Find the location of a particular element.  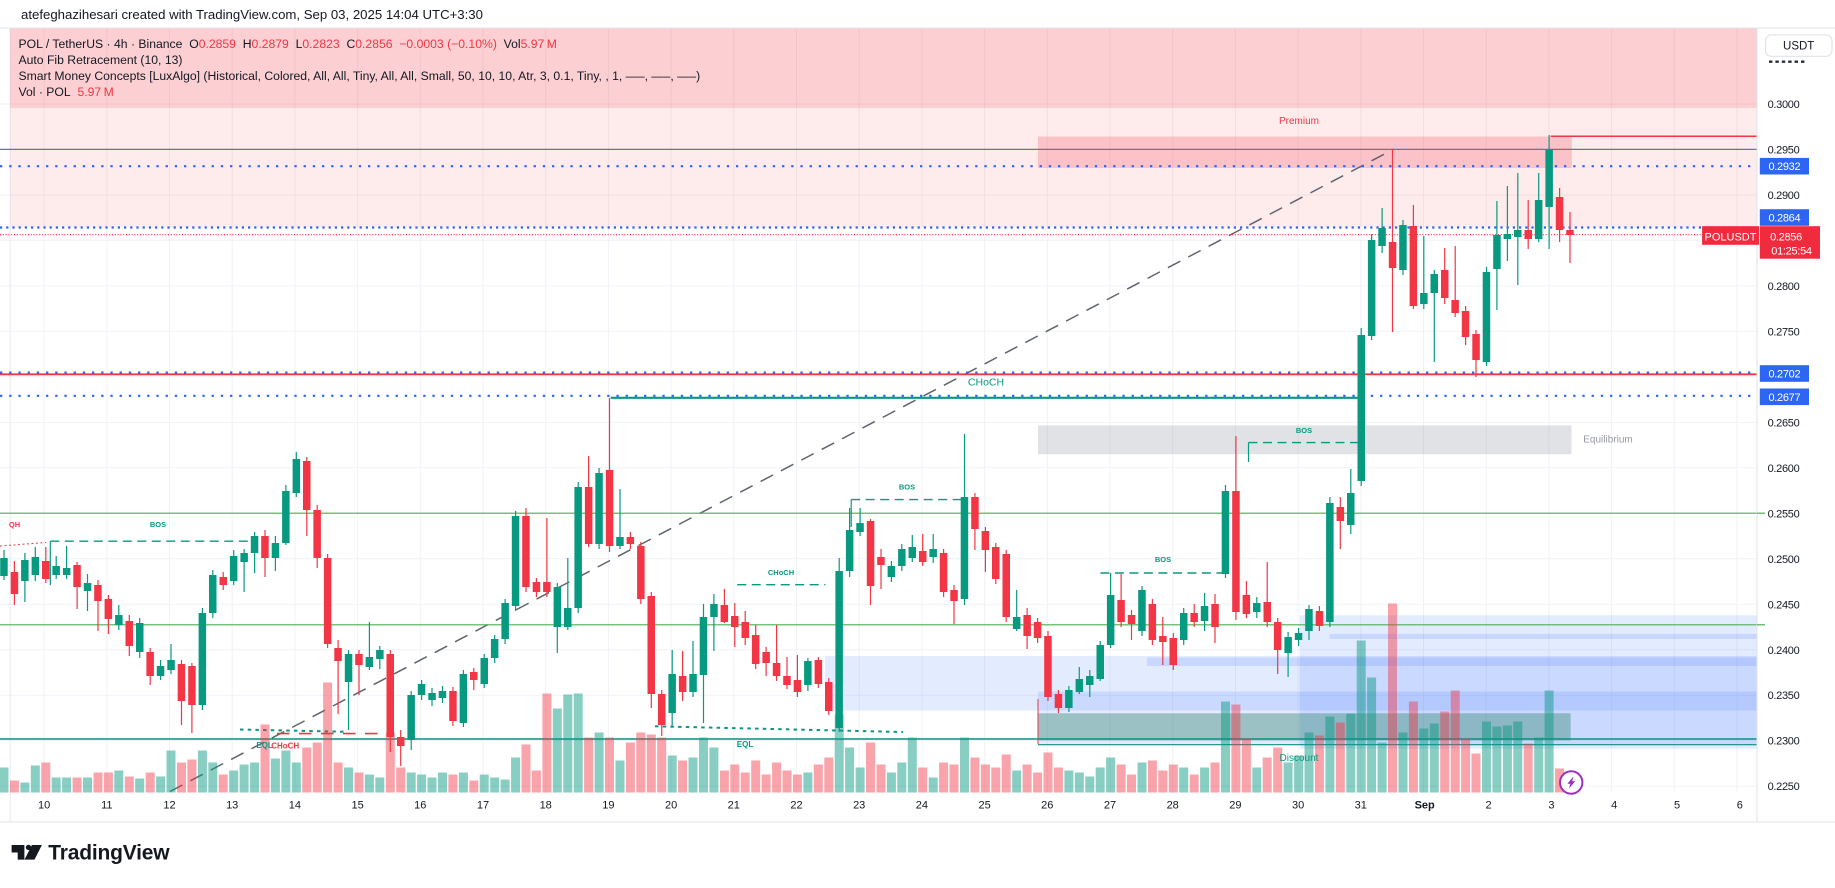

svg-text: 29 is located at coordinates (1235, 806).